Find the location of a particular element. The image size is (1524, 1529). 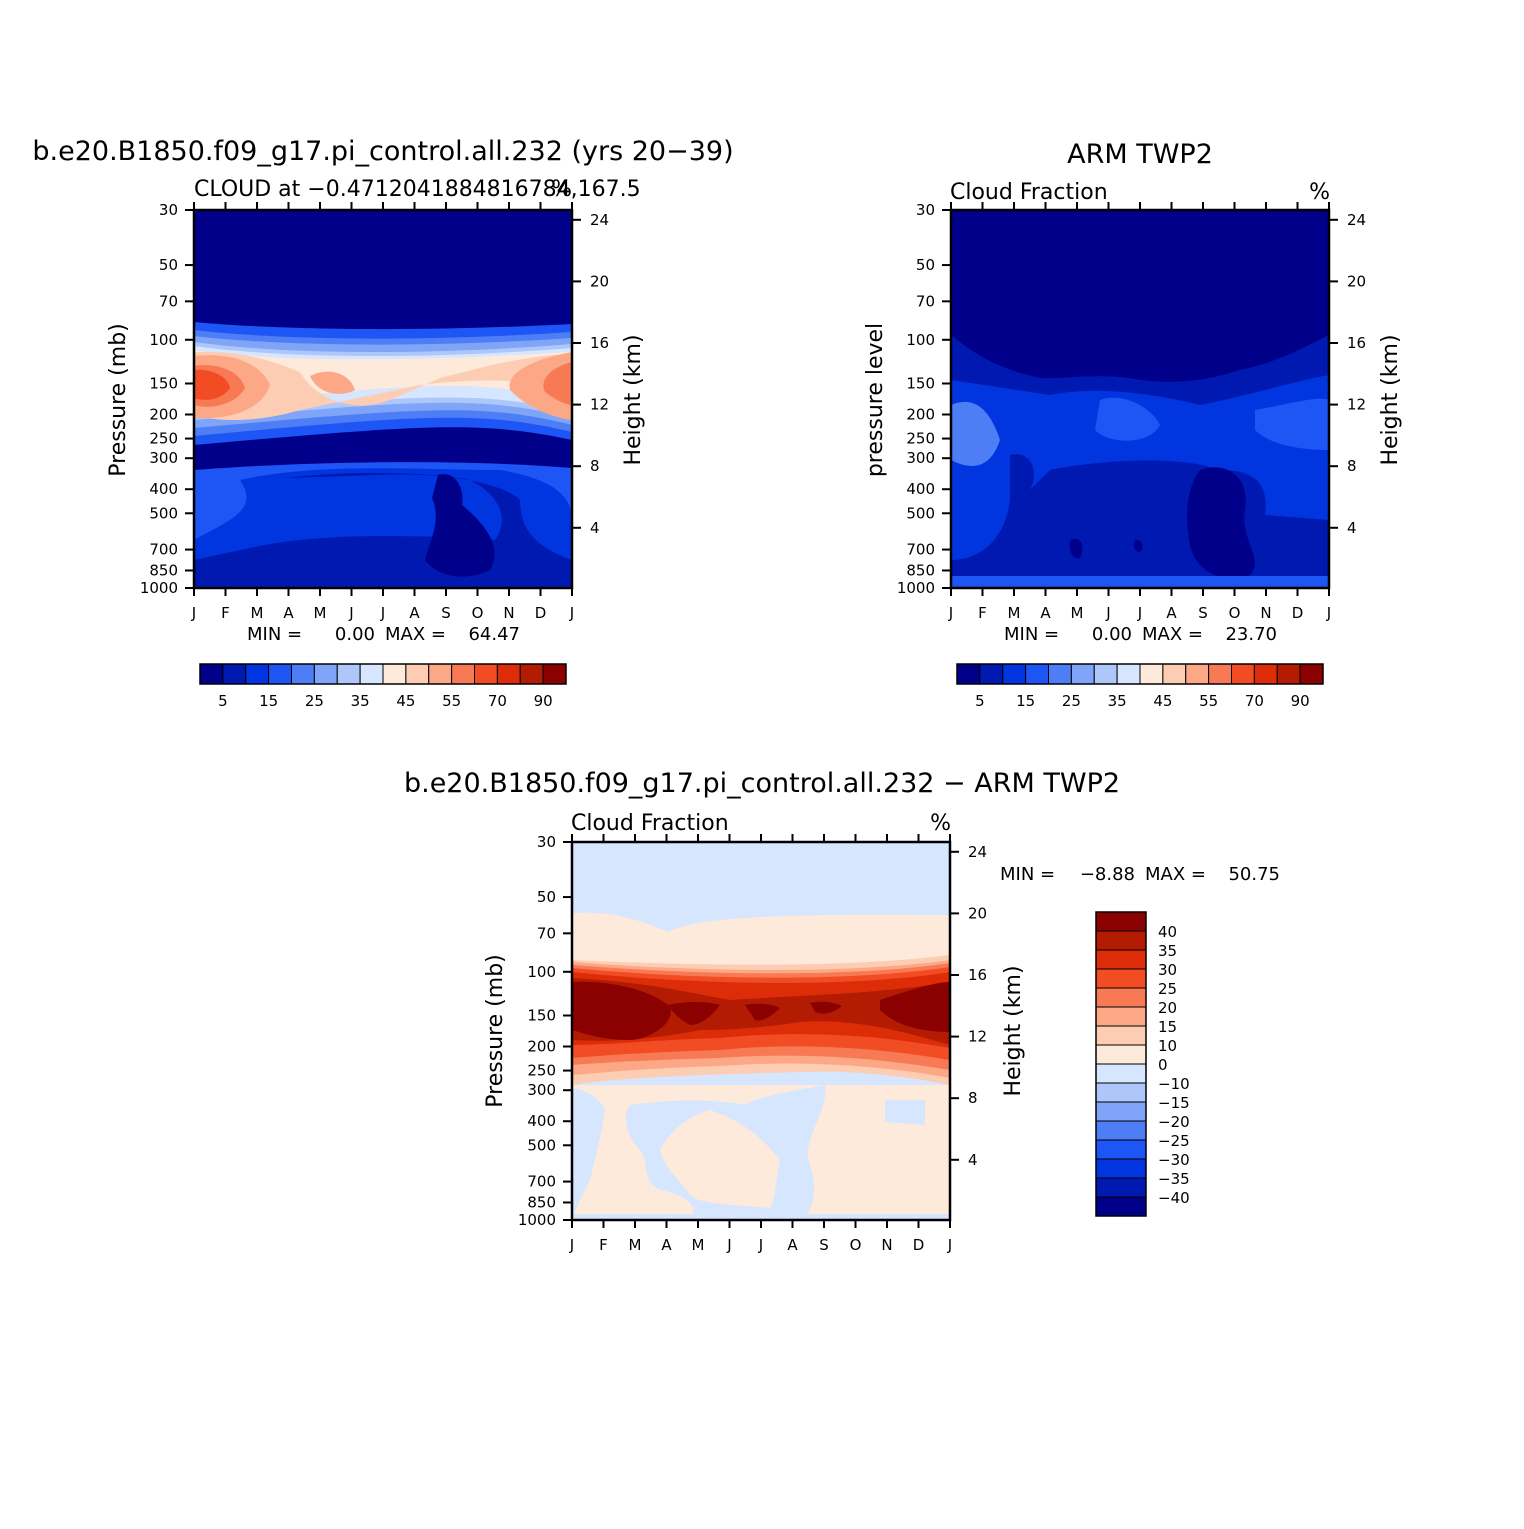

panel-obs-top-fill is located at coordinates (1140, 296).